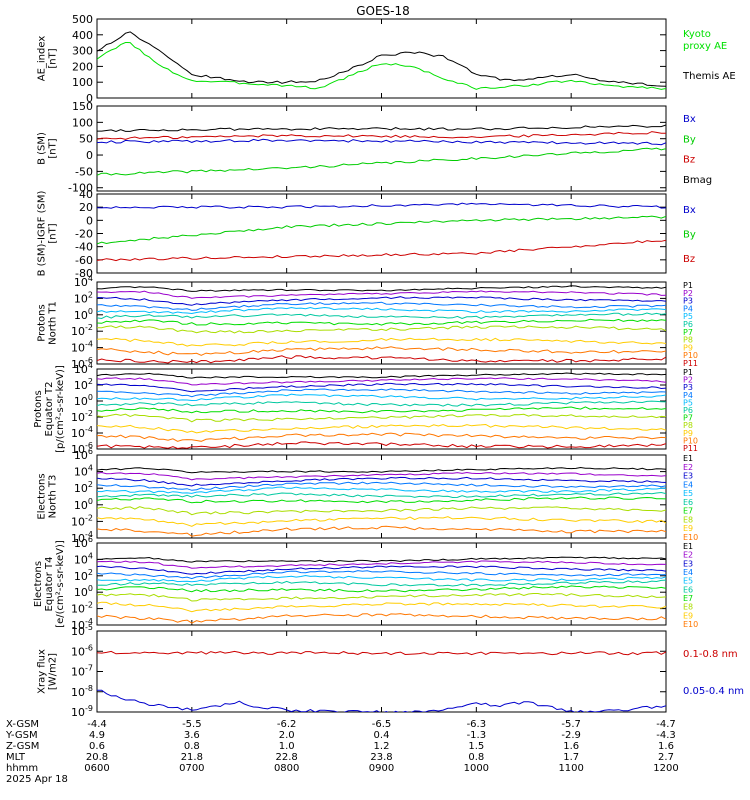  Describe the element at coordinates (86, 139) in the screenshot. I see `y-tick-label: 50` at that location.